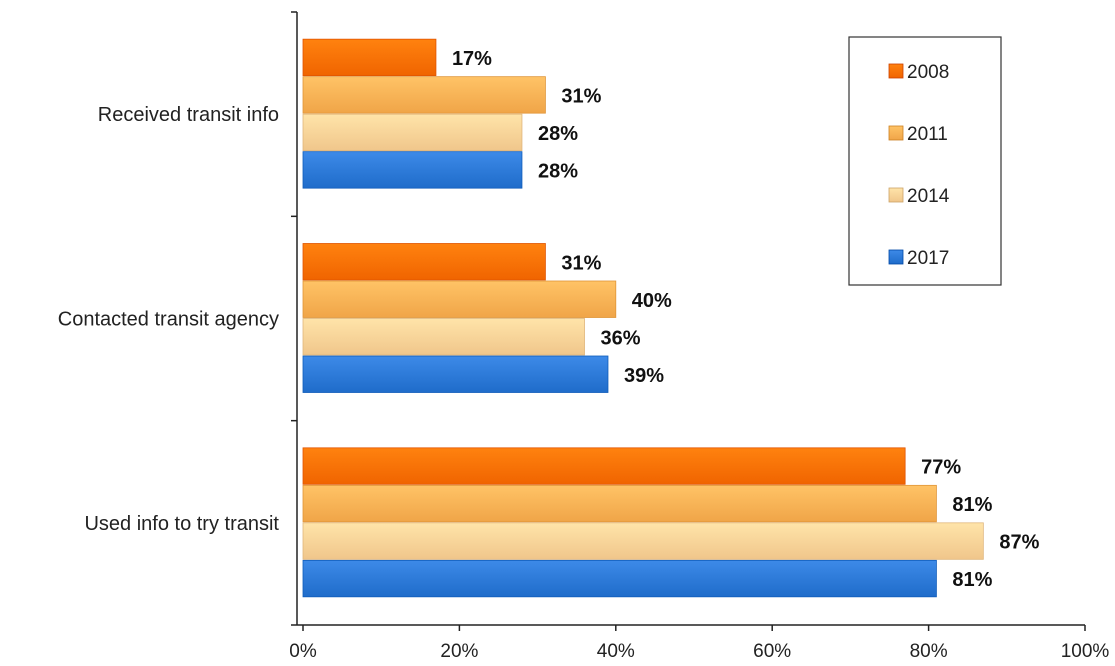  What do you see at coordinates (928, 258) in the screenshot?
I see `legend-label-2017: 2017` at bounding box center [928, 258].